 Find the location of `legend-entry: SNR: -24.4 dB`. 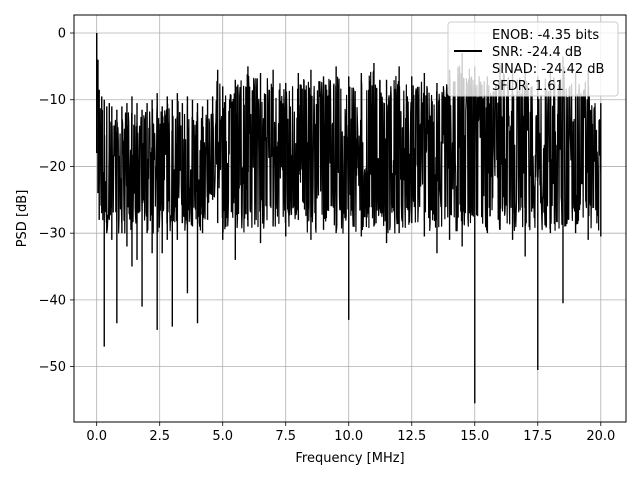

legend-entry: SNR: -24.4 dB is located at coordinates (537, 52).